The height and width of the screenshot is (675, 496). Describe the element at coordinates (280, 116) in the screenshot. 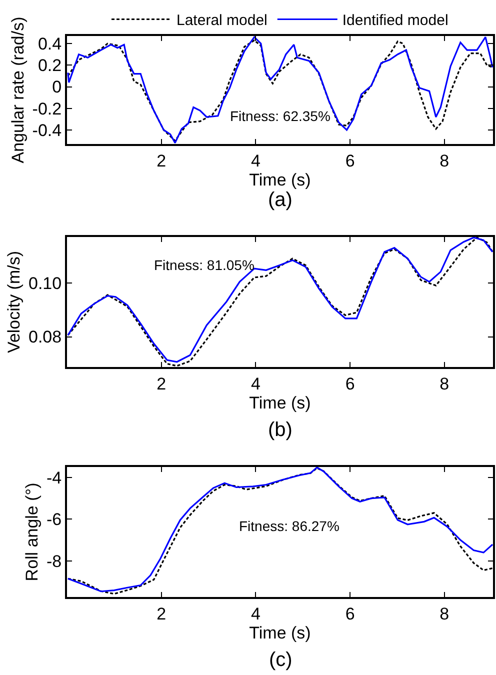

I see `annotation: Fitness: 62.35%` at that location.